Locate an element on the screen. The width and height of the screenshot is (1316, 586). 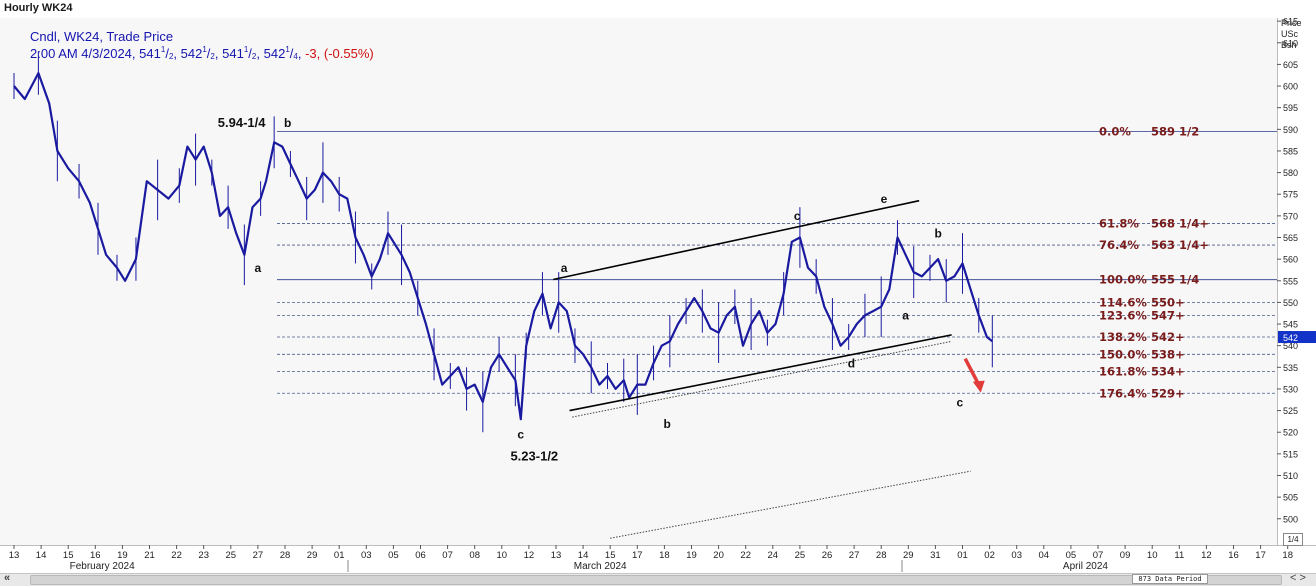
legend-time: 2:00 AM 4/3/2024, is located at coordinates (83, 53).